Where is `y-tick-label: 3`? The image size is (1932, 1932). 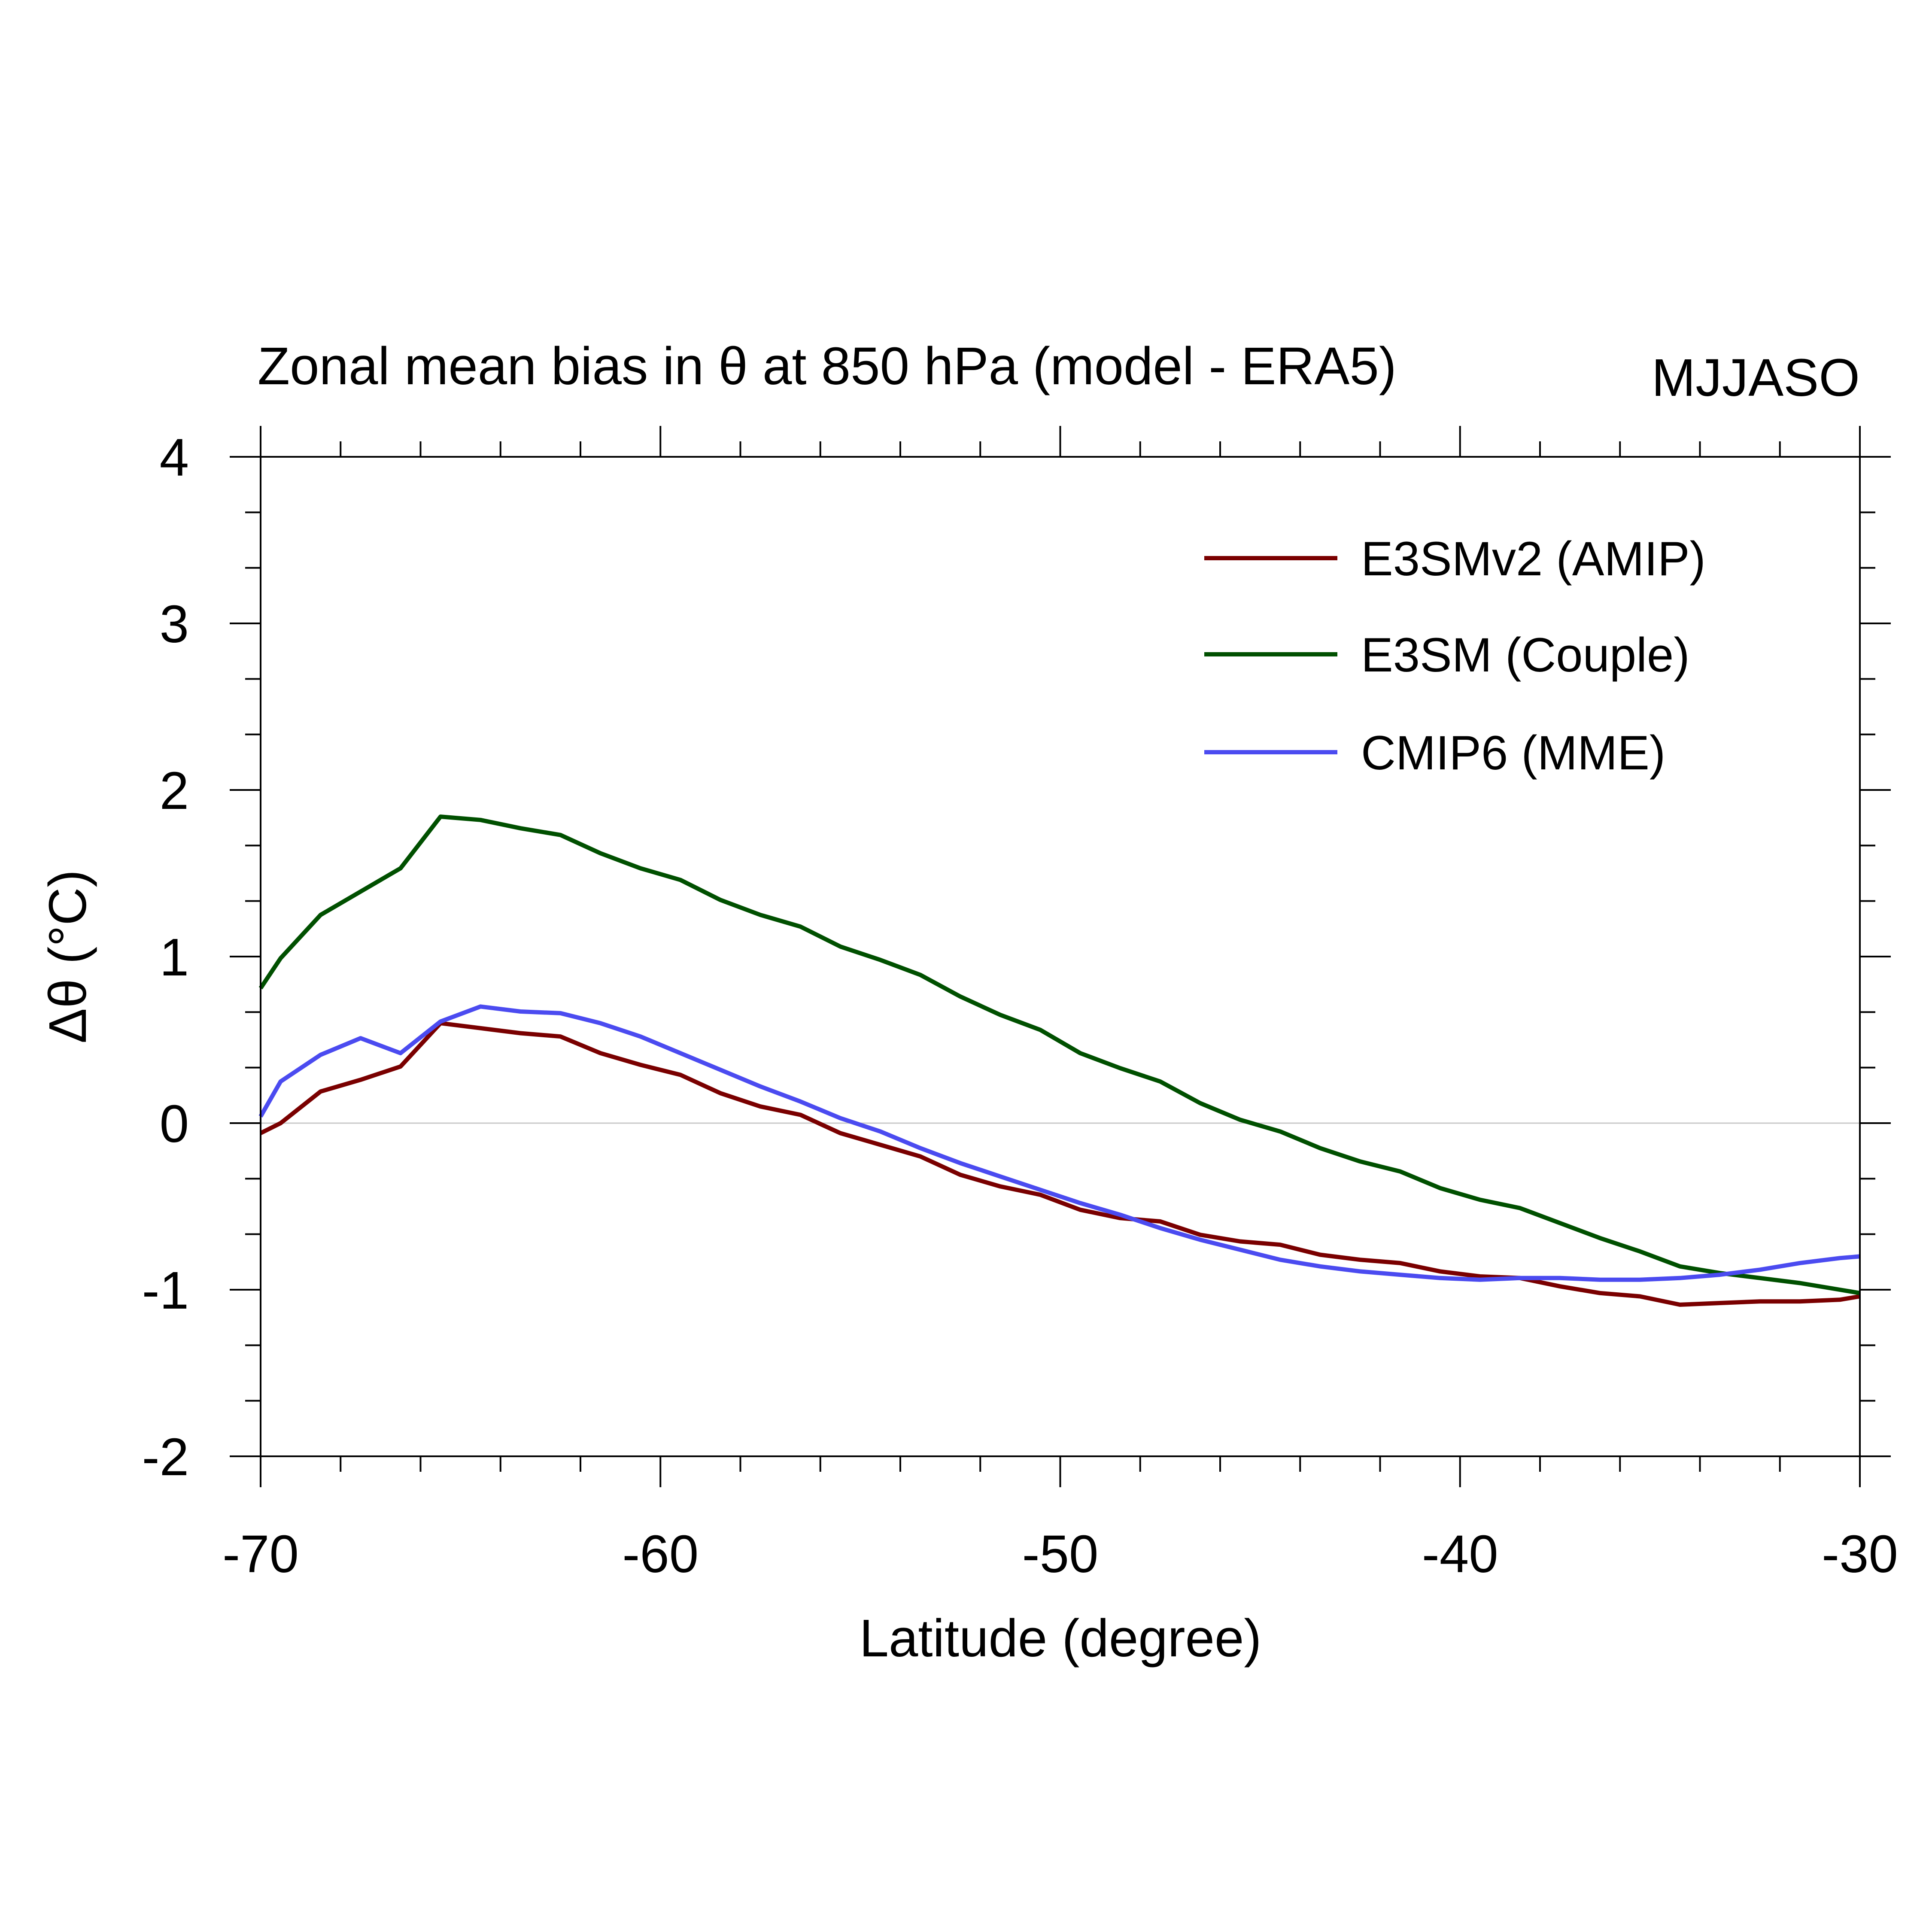 y-tick-label: 3 is located at coordinates (175, 625).